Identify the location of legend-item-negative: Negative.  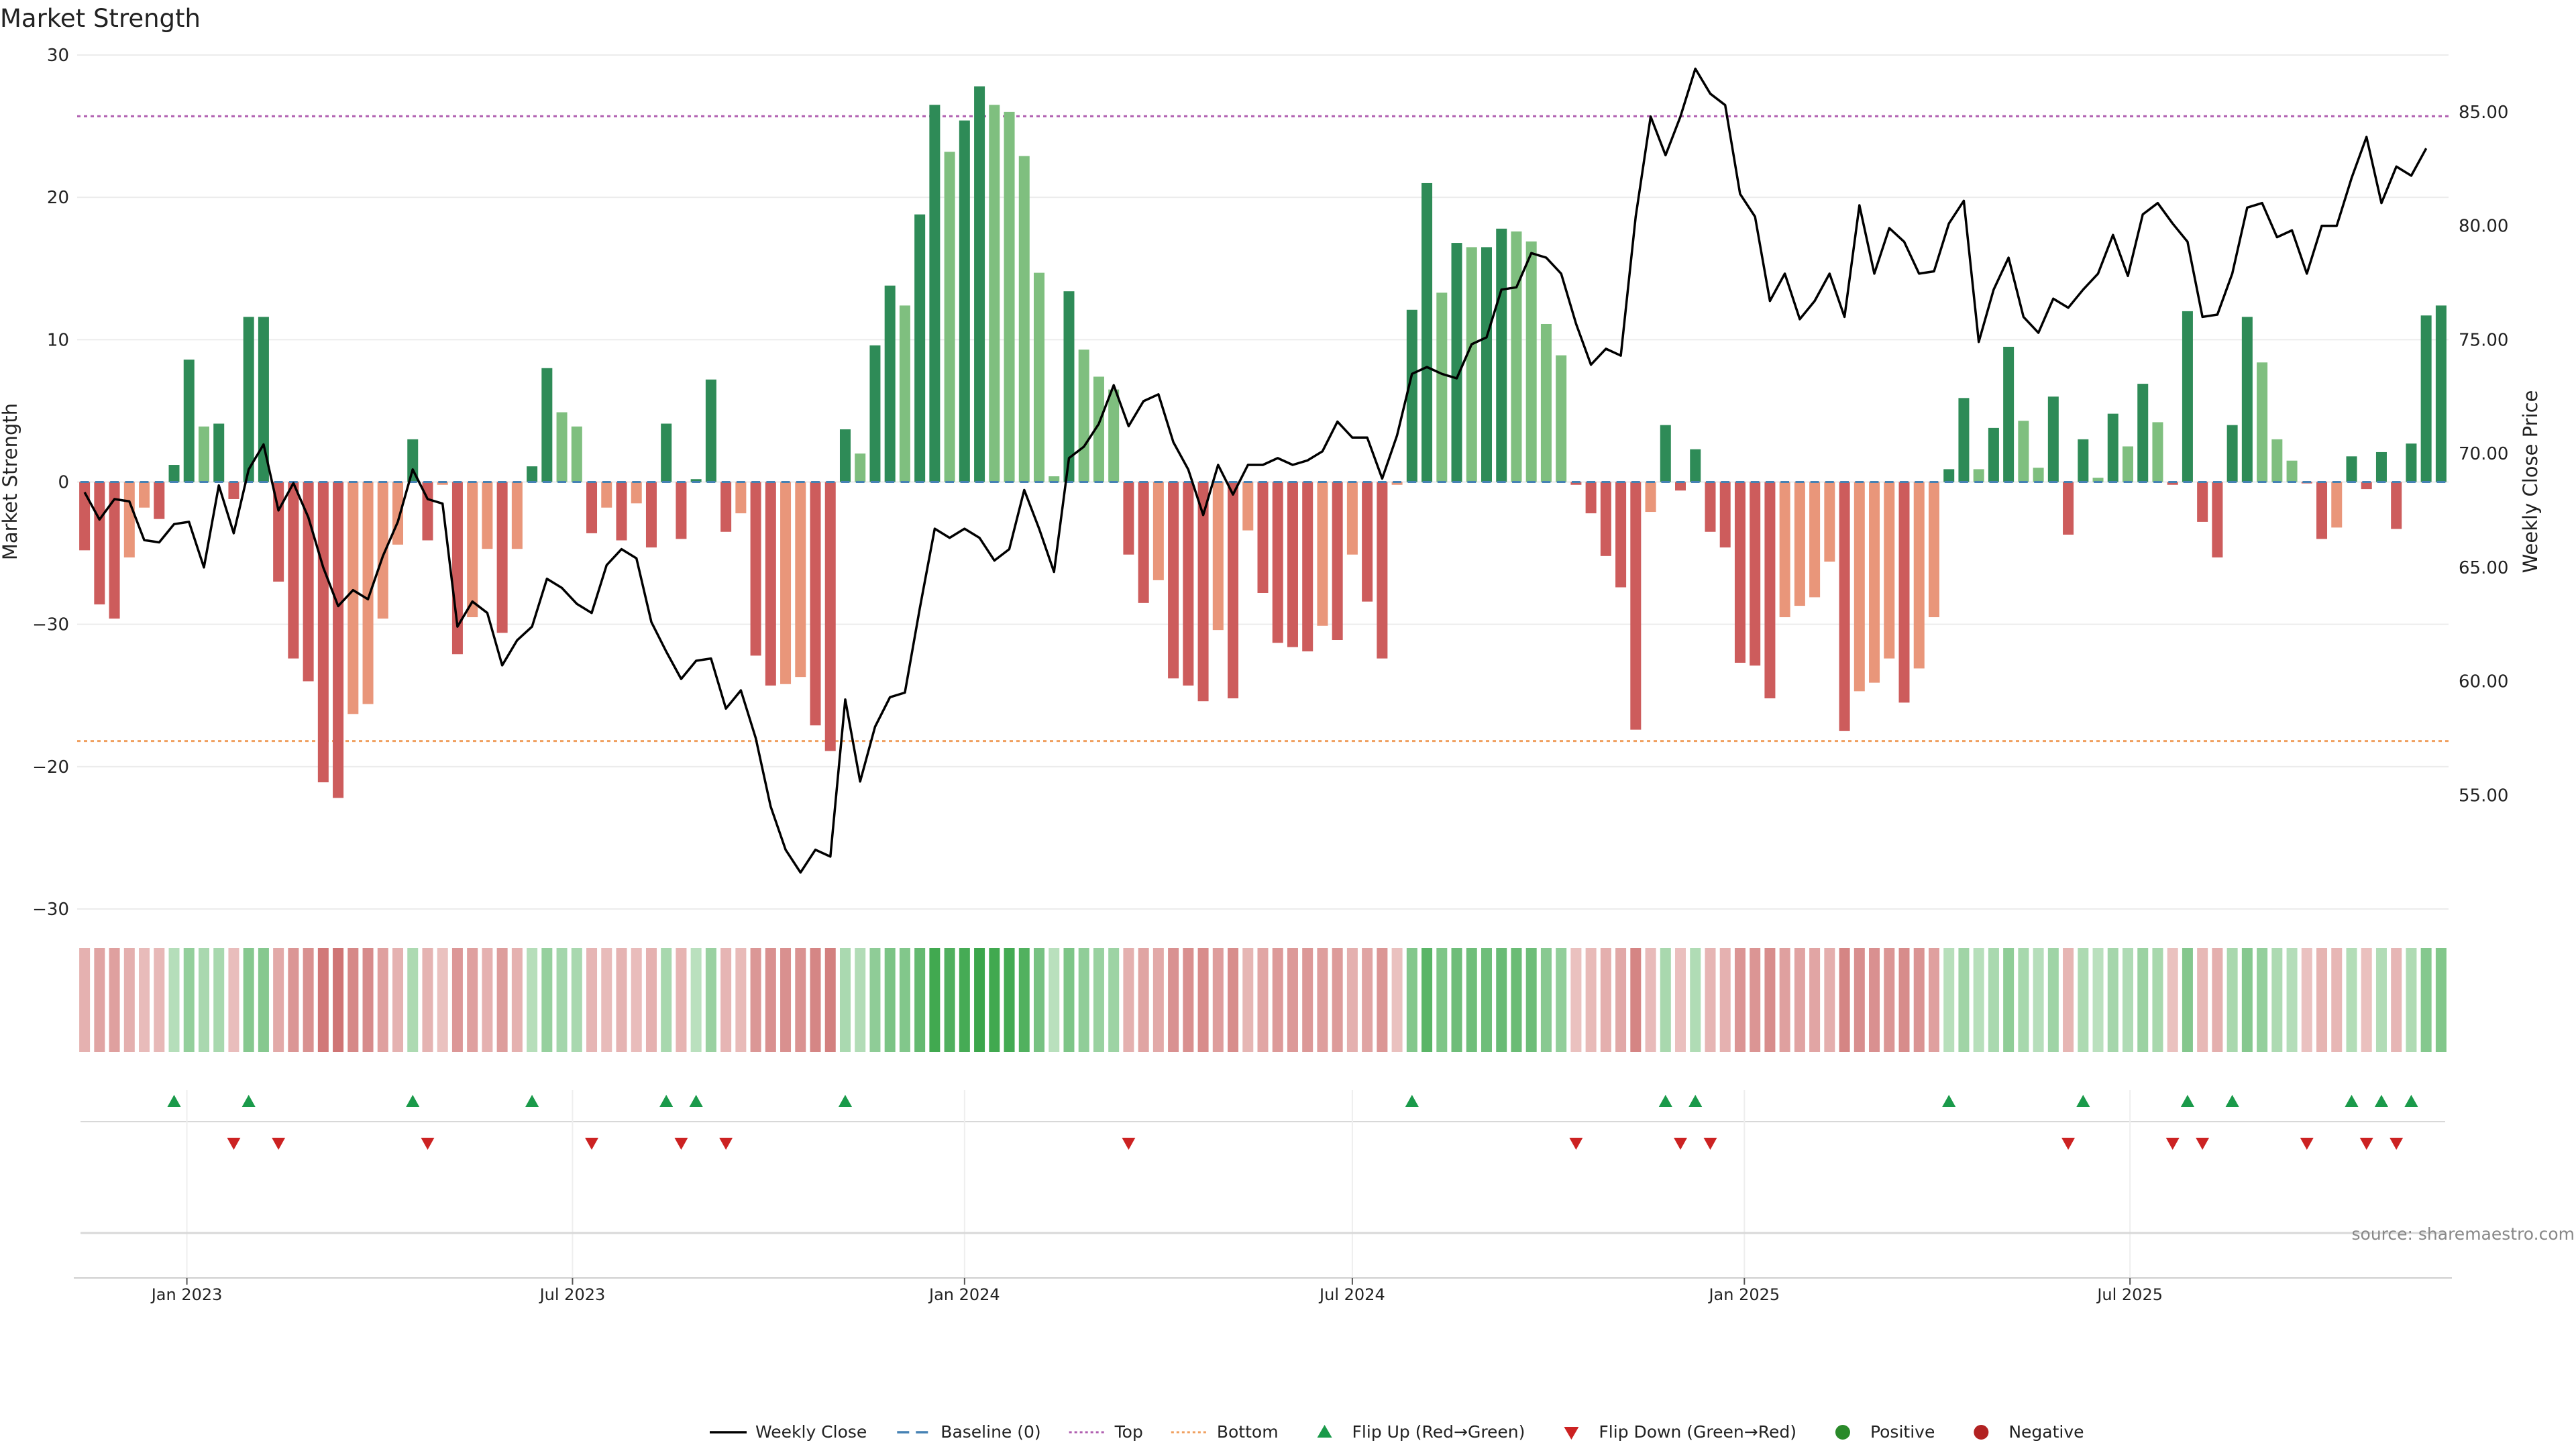
(2029, 1432).